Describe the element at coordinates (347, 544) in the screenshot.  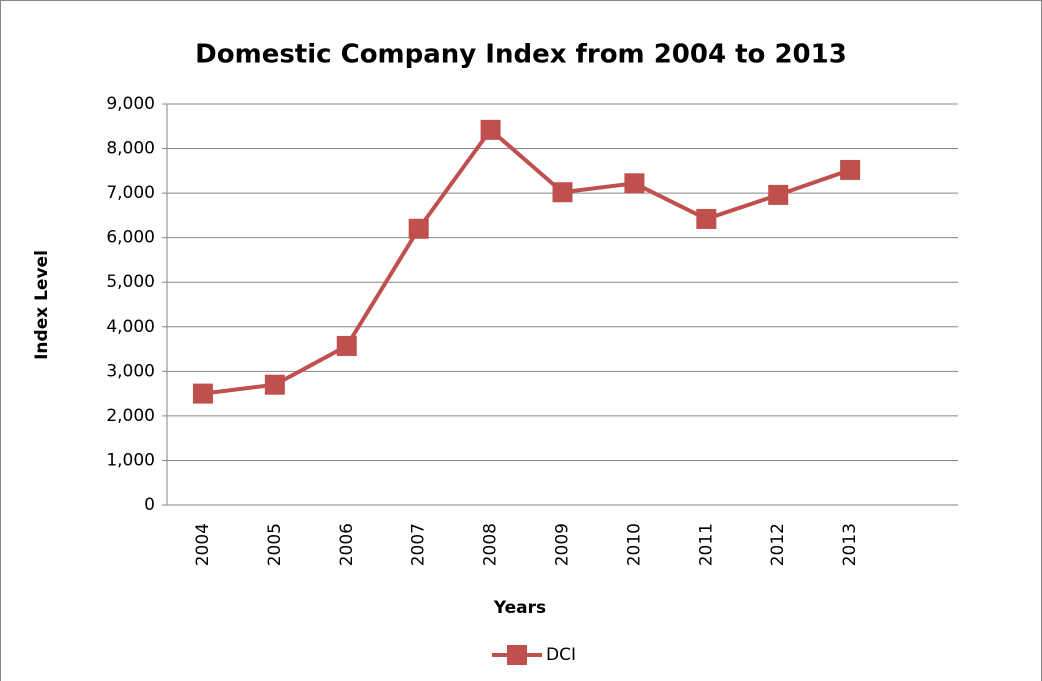
I see `x-tick-label: 2006` at that location.